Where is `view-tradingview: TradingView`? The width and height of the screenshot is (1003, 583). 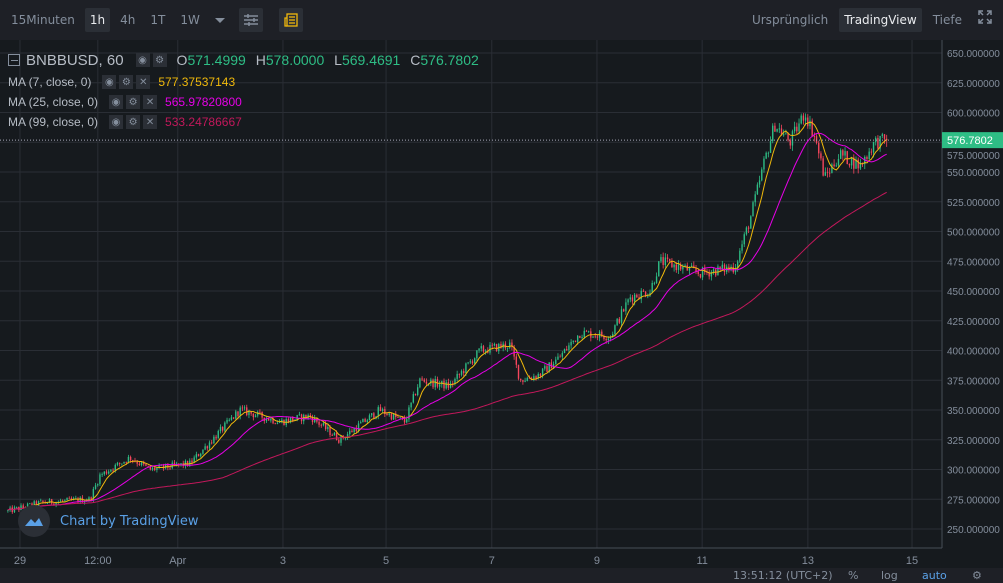
view-tradingview: TradingView is located at coordinates (880, 20).